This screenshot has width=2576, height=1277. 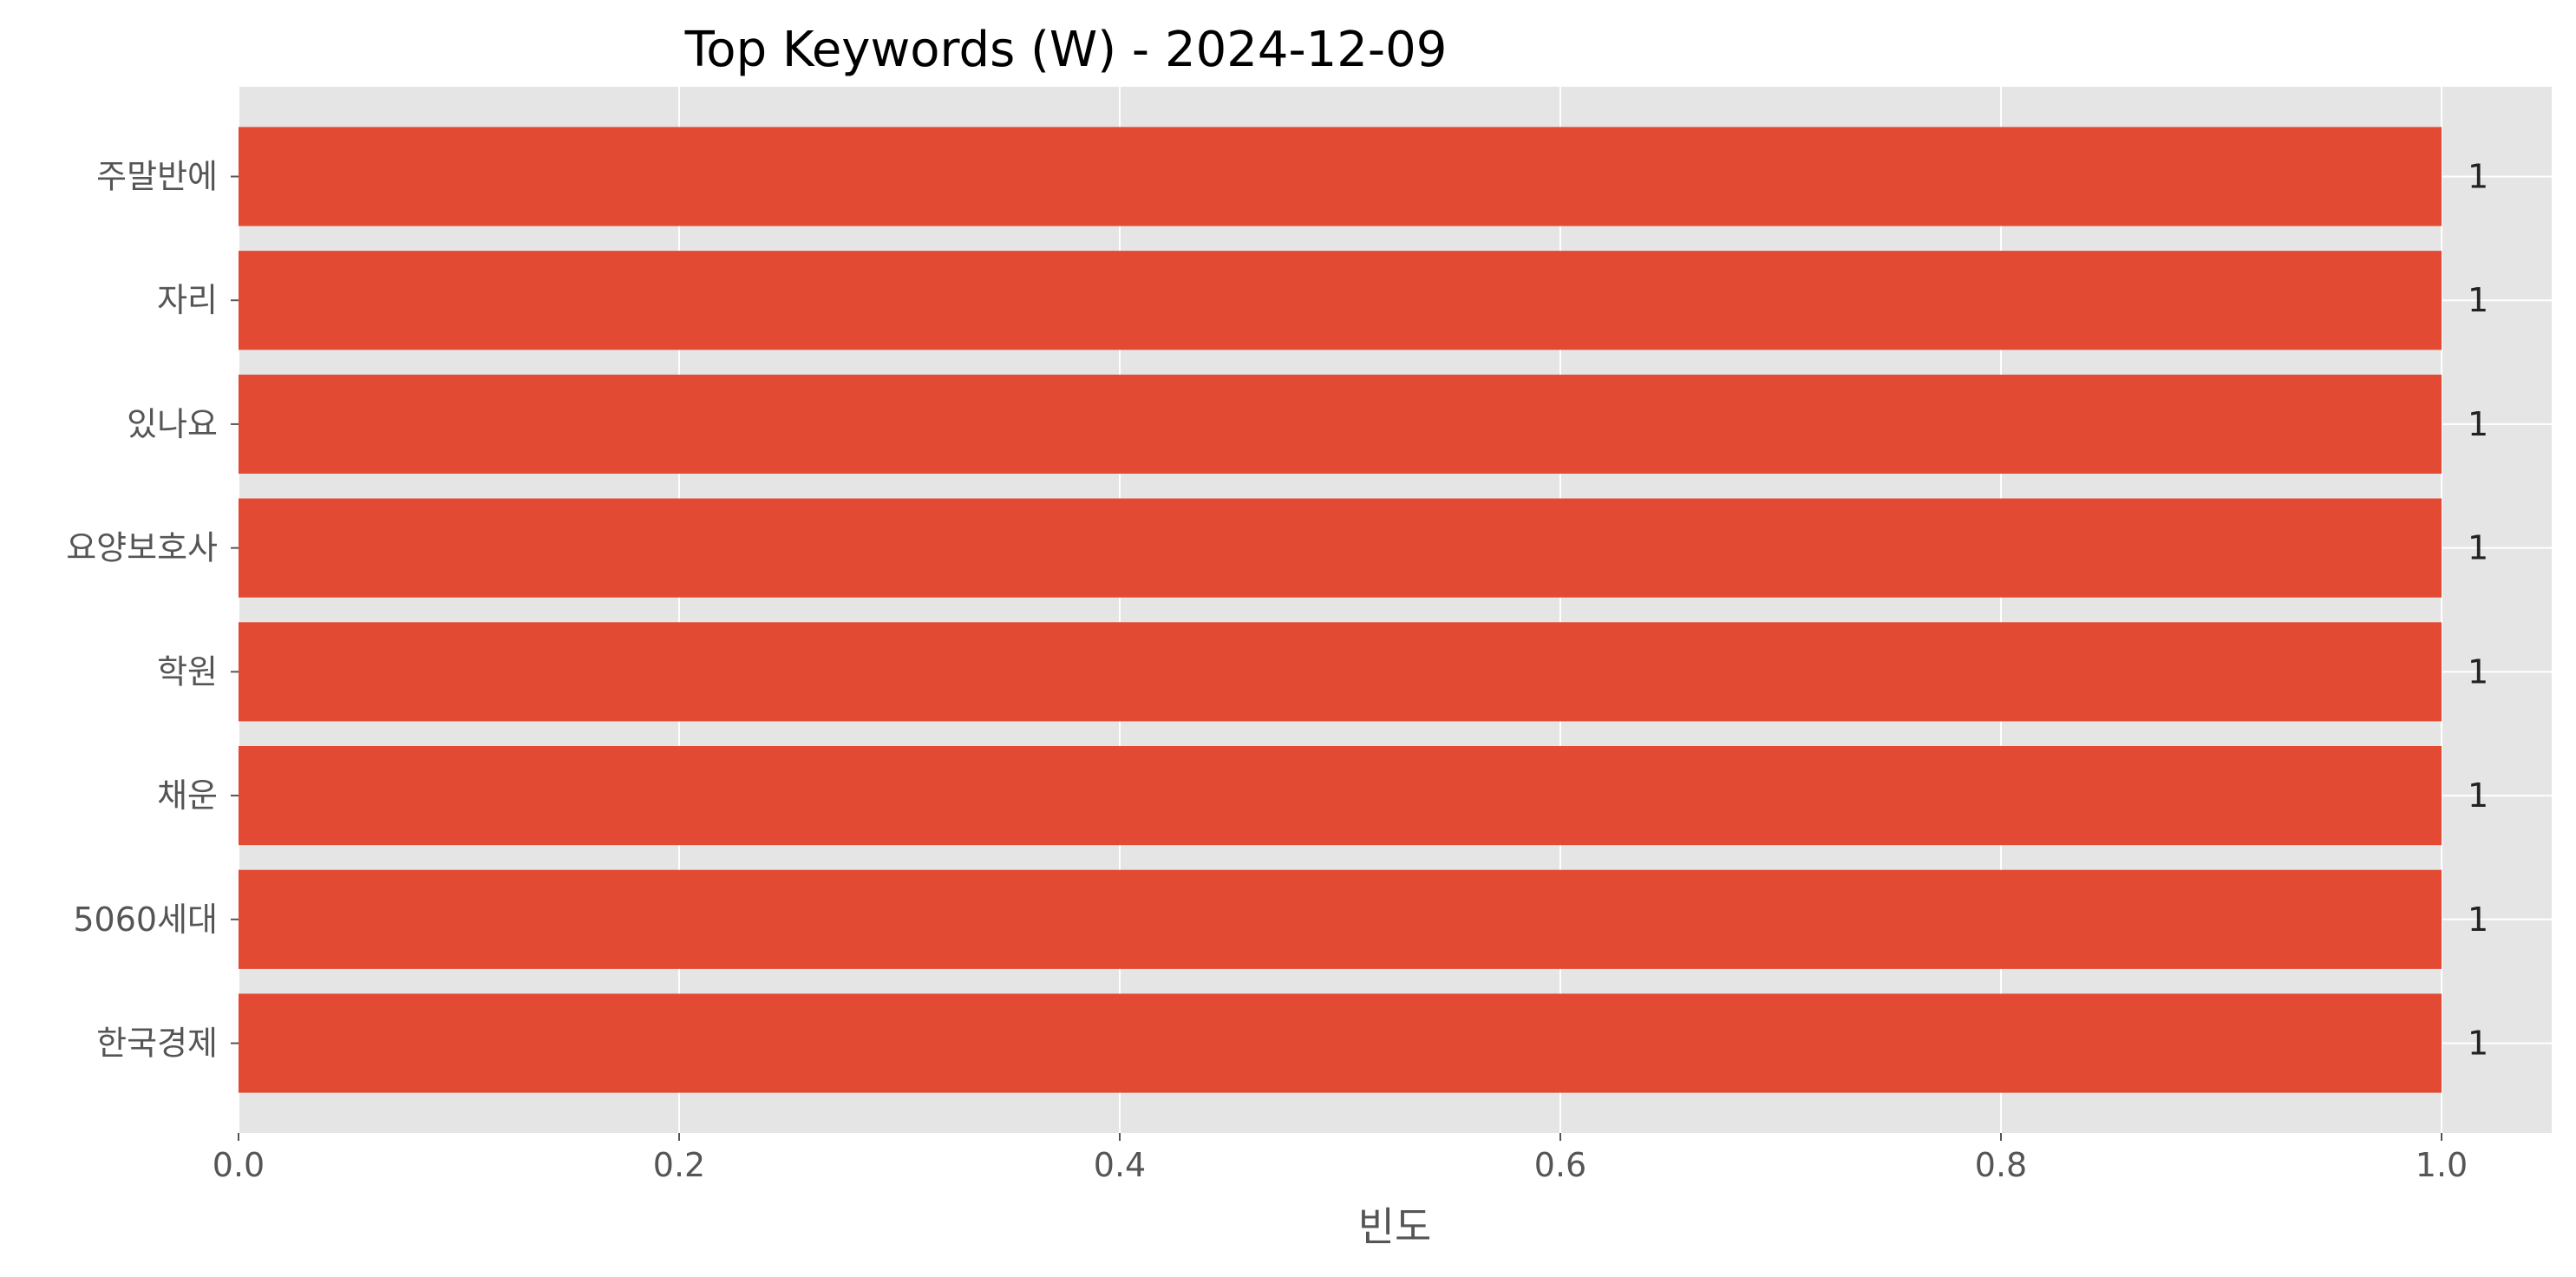 What do you see at coordinates (2442, 1165) in the screenshot?
I see `x-tick-label: 1.0` at bounding box center [2442, 1165].